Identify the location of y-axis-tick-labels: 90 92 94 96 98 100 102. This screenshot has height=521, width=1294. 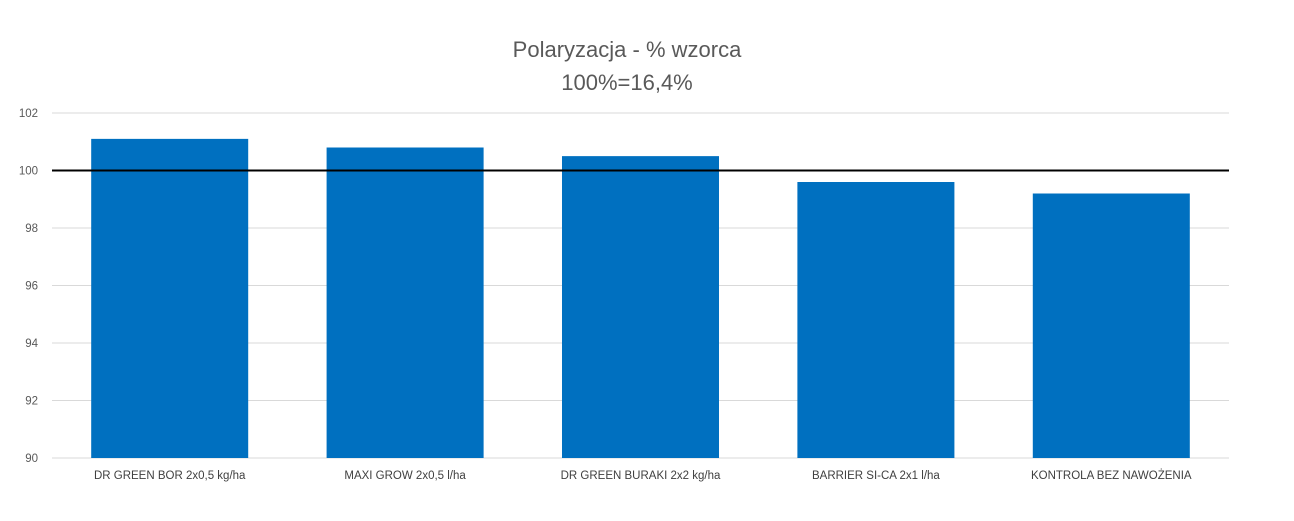
(29, 286).